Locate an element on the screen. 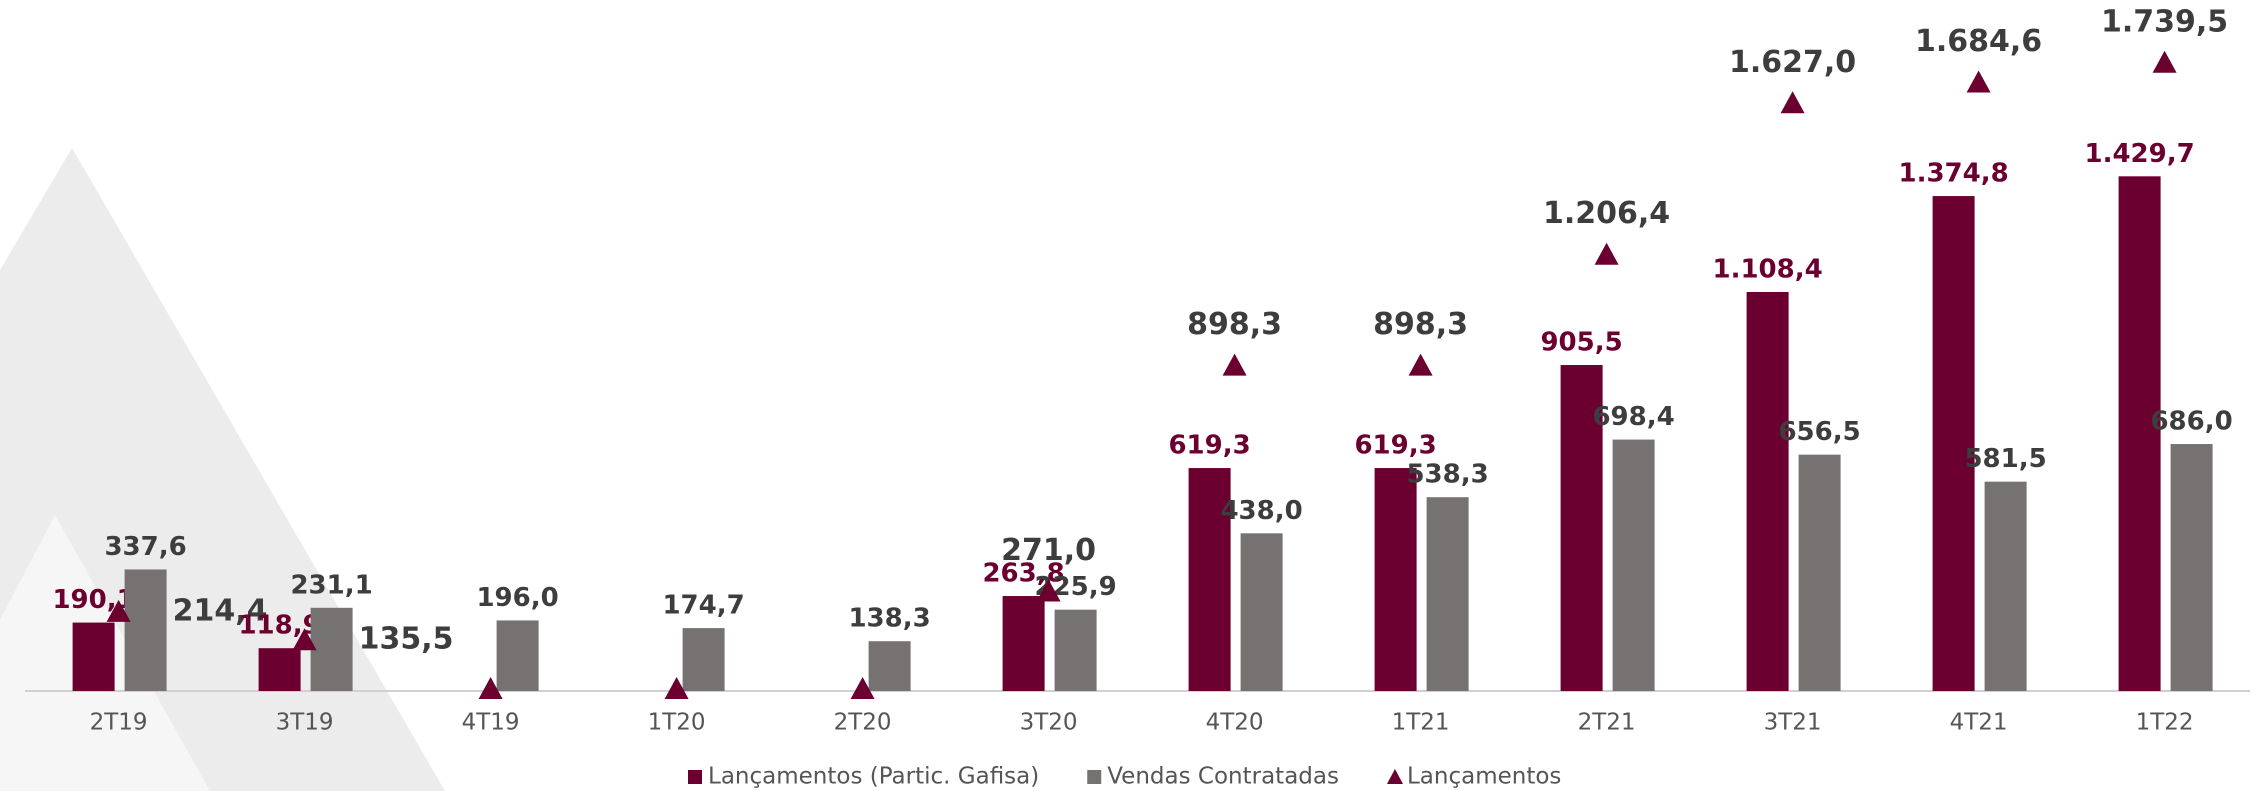 This screenshot has height=791, width=2267. value-label: 337,6 is located at coordinates (145, 547).